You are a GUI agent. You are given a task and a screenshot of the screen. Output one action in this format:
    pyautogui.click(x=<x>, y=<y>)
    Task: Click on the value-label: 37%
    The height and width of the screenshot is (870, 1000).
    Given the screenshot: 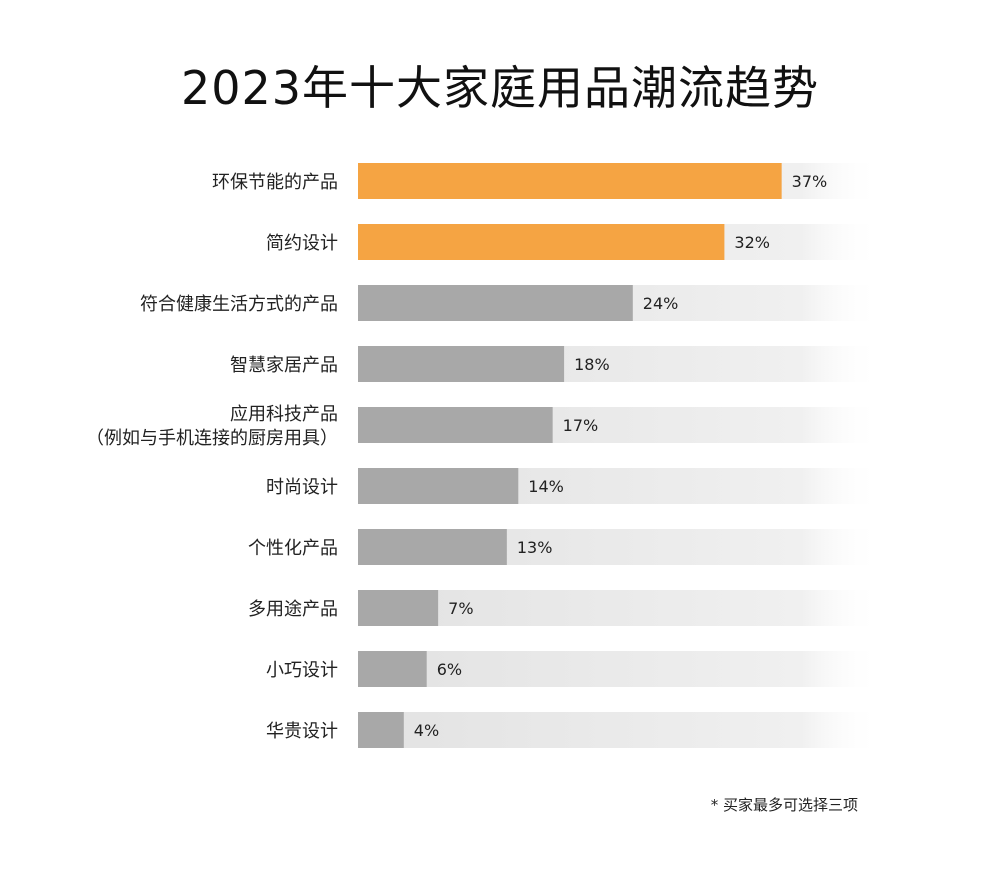 What is the action you would take?
    pyautogui.click(x=810, y=181)
    